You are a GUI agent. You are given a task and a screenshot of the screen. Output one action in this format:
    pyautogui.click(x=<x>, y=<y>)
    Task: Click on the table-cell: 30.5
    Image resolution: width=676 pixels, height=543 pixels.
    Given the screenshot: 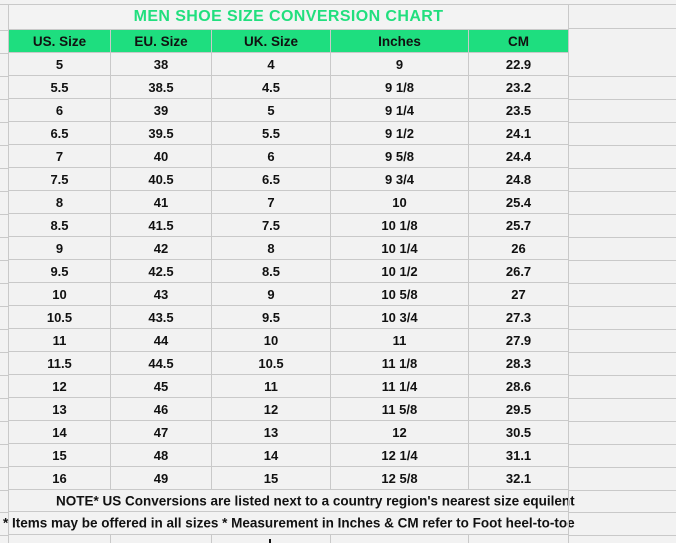 What is the action you would take?
    pyautogui.click(x=518, y=432)
    